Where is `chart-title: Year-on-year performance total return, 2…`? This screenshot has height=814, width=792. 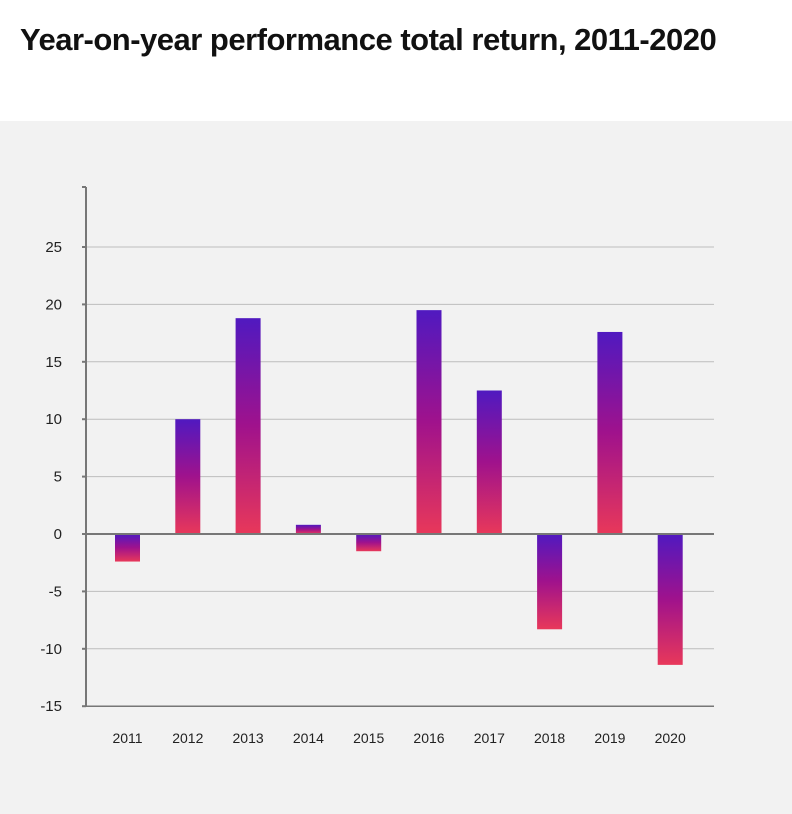
chart-title: Year-on-year performance total return, 2… is located at coordinates (368, 39).